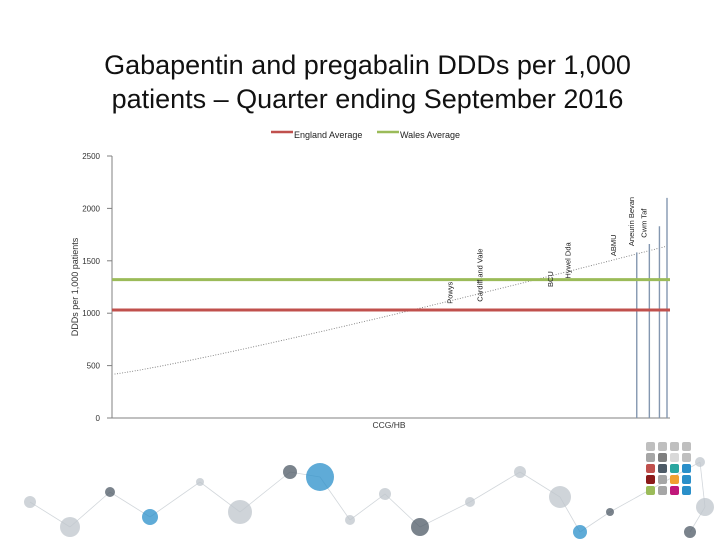 This screenshot has width=720, height=540. What do you see at coordinates (75, 286) in the screenshot?
I see `y-axis-label: DDDs per 1,000 patients` at bounding box center [75, 286].